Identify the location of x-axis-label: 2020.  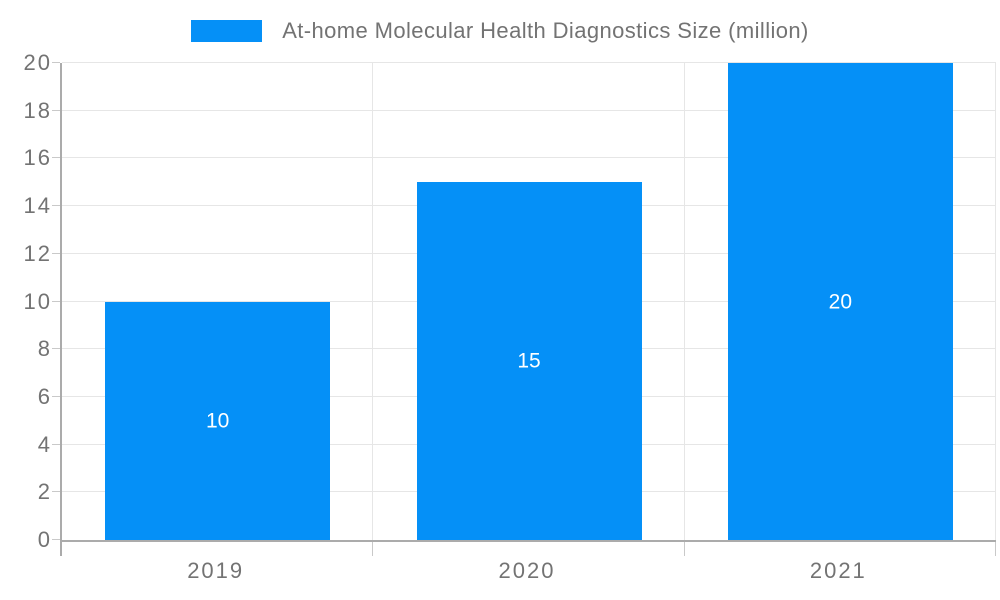
(527, 570).